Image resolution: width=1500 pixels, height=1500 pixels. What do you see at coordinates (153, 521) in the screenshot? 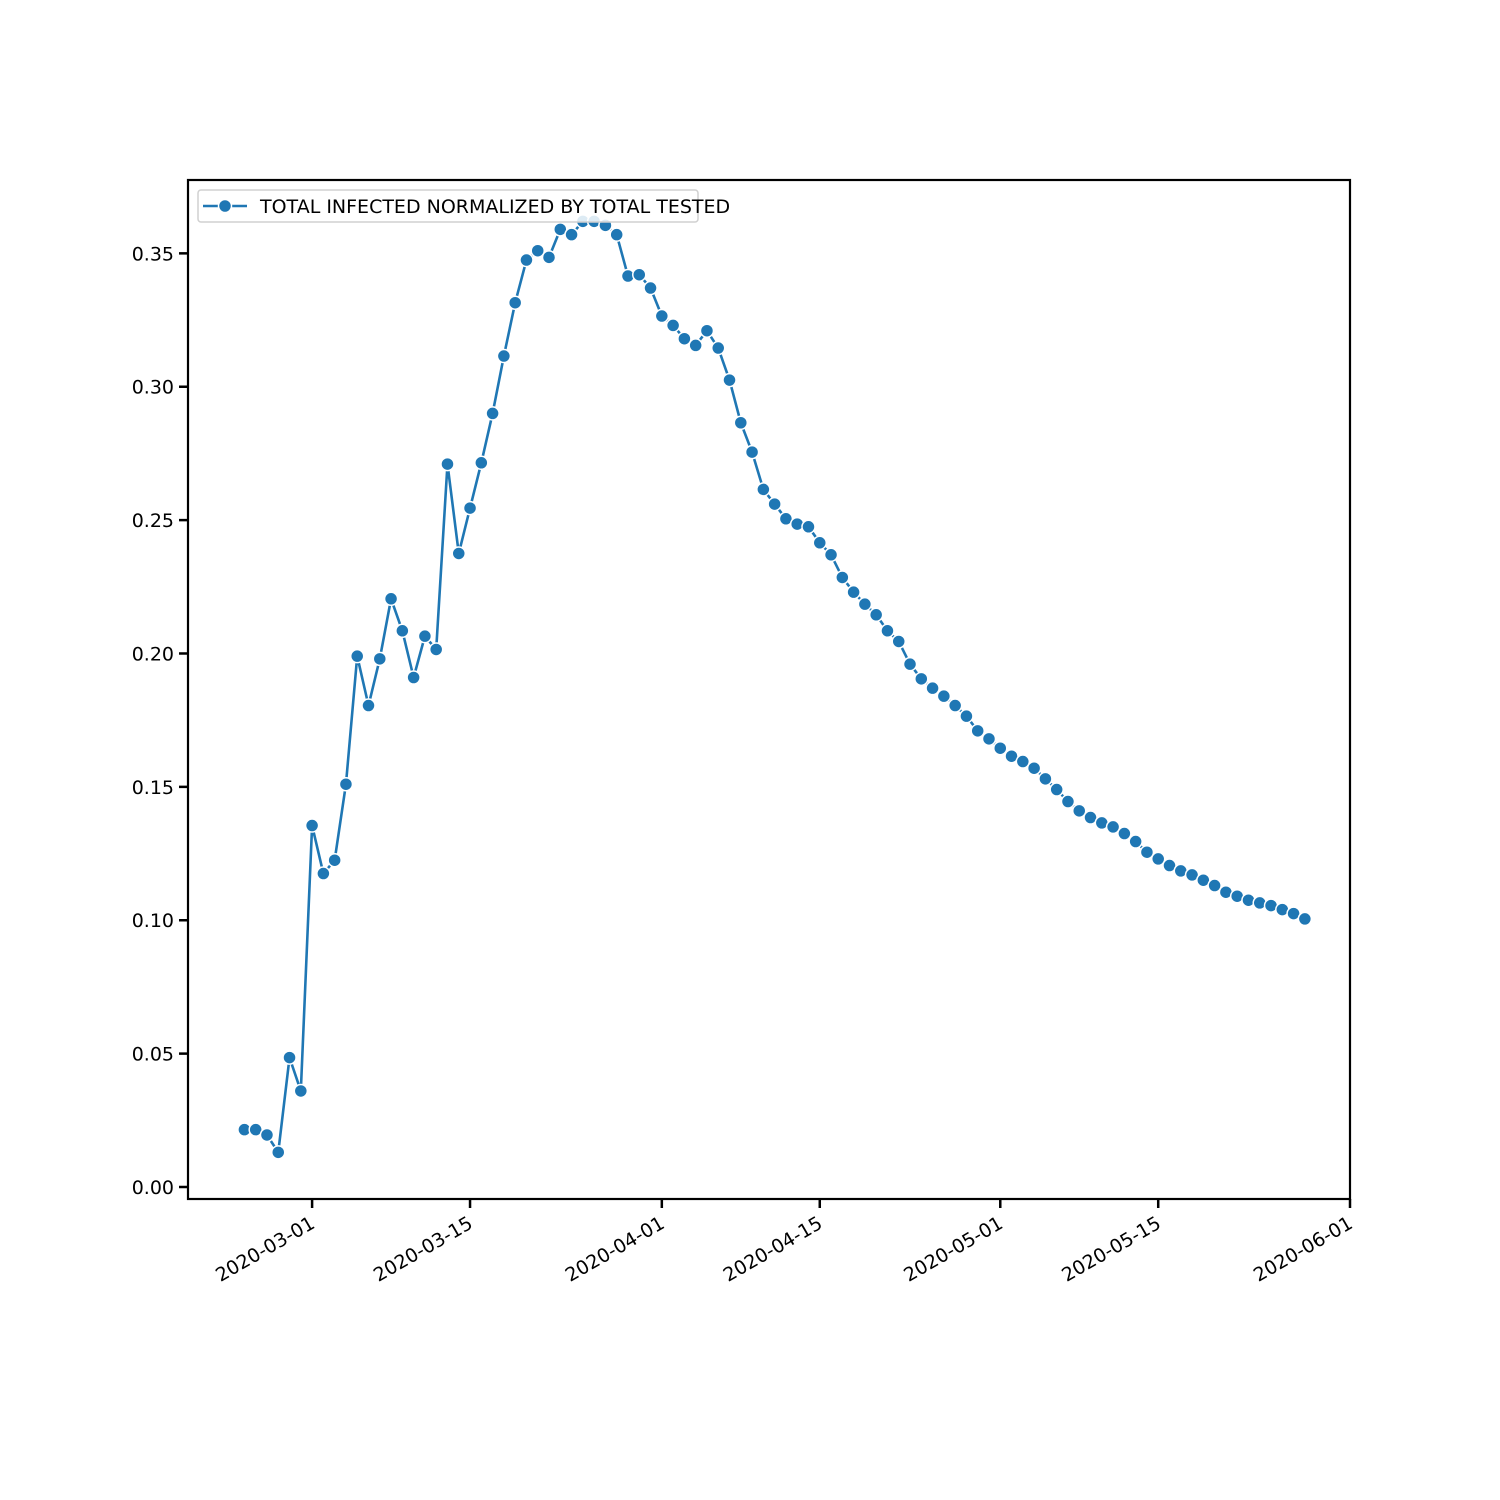
I see `y-tick-label: 0.25` at bounding box center [153, 521].